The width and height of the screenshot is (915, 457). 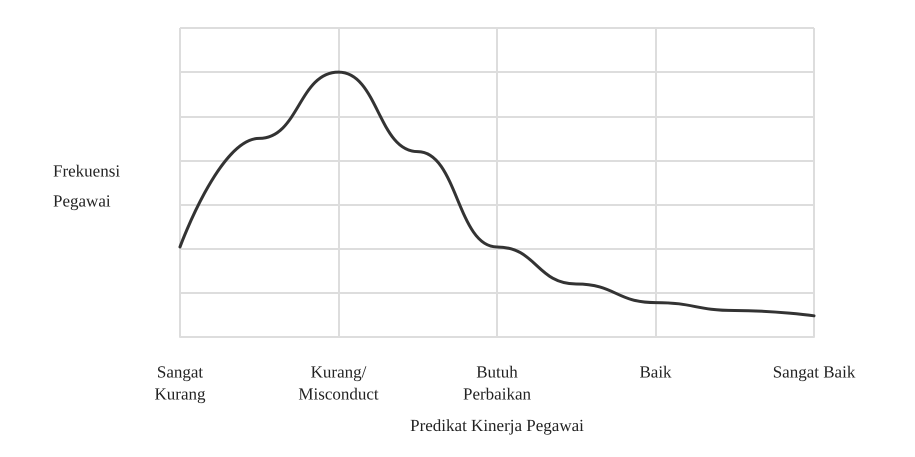 I want to click on x-tick-label: Sangat Baik, so click(x=814, y=372).